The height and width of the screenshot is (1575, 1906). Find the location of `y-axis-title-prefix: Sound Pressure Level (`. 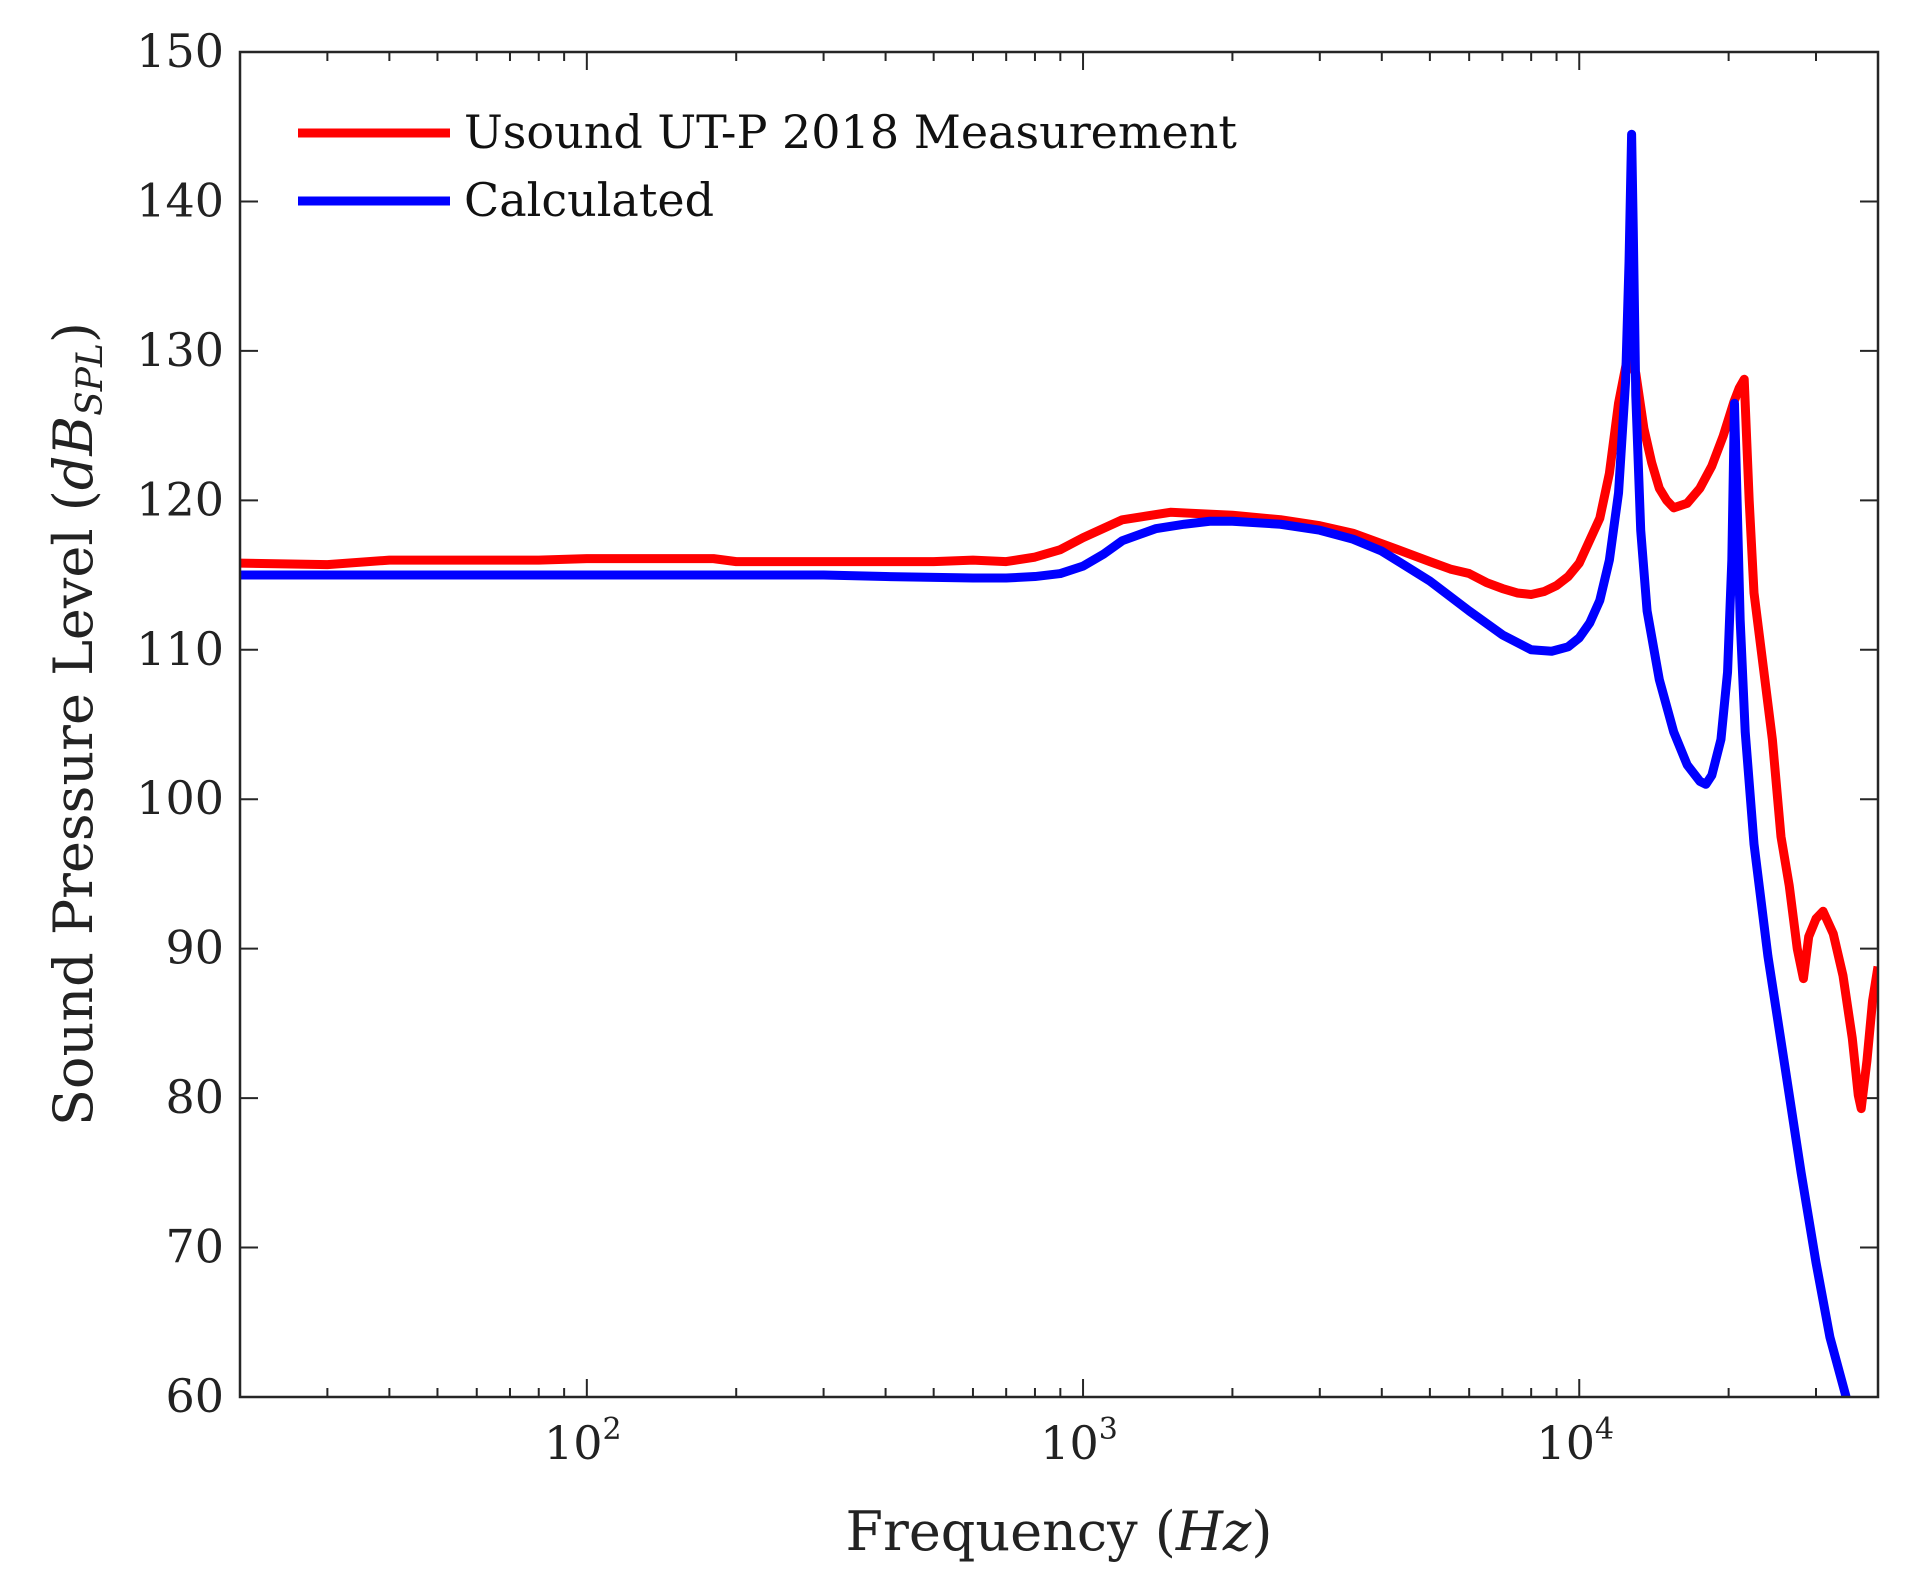

y-axis-title-prefix: Sound Pressure Level ( is located at coordinates (73, 808).